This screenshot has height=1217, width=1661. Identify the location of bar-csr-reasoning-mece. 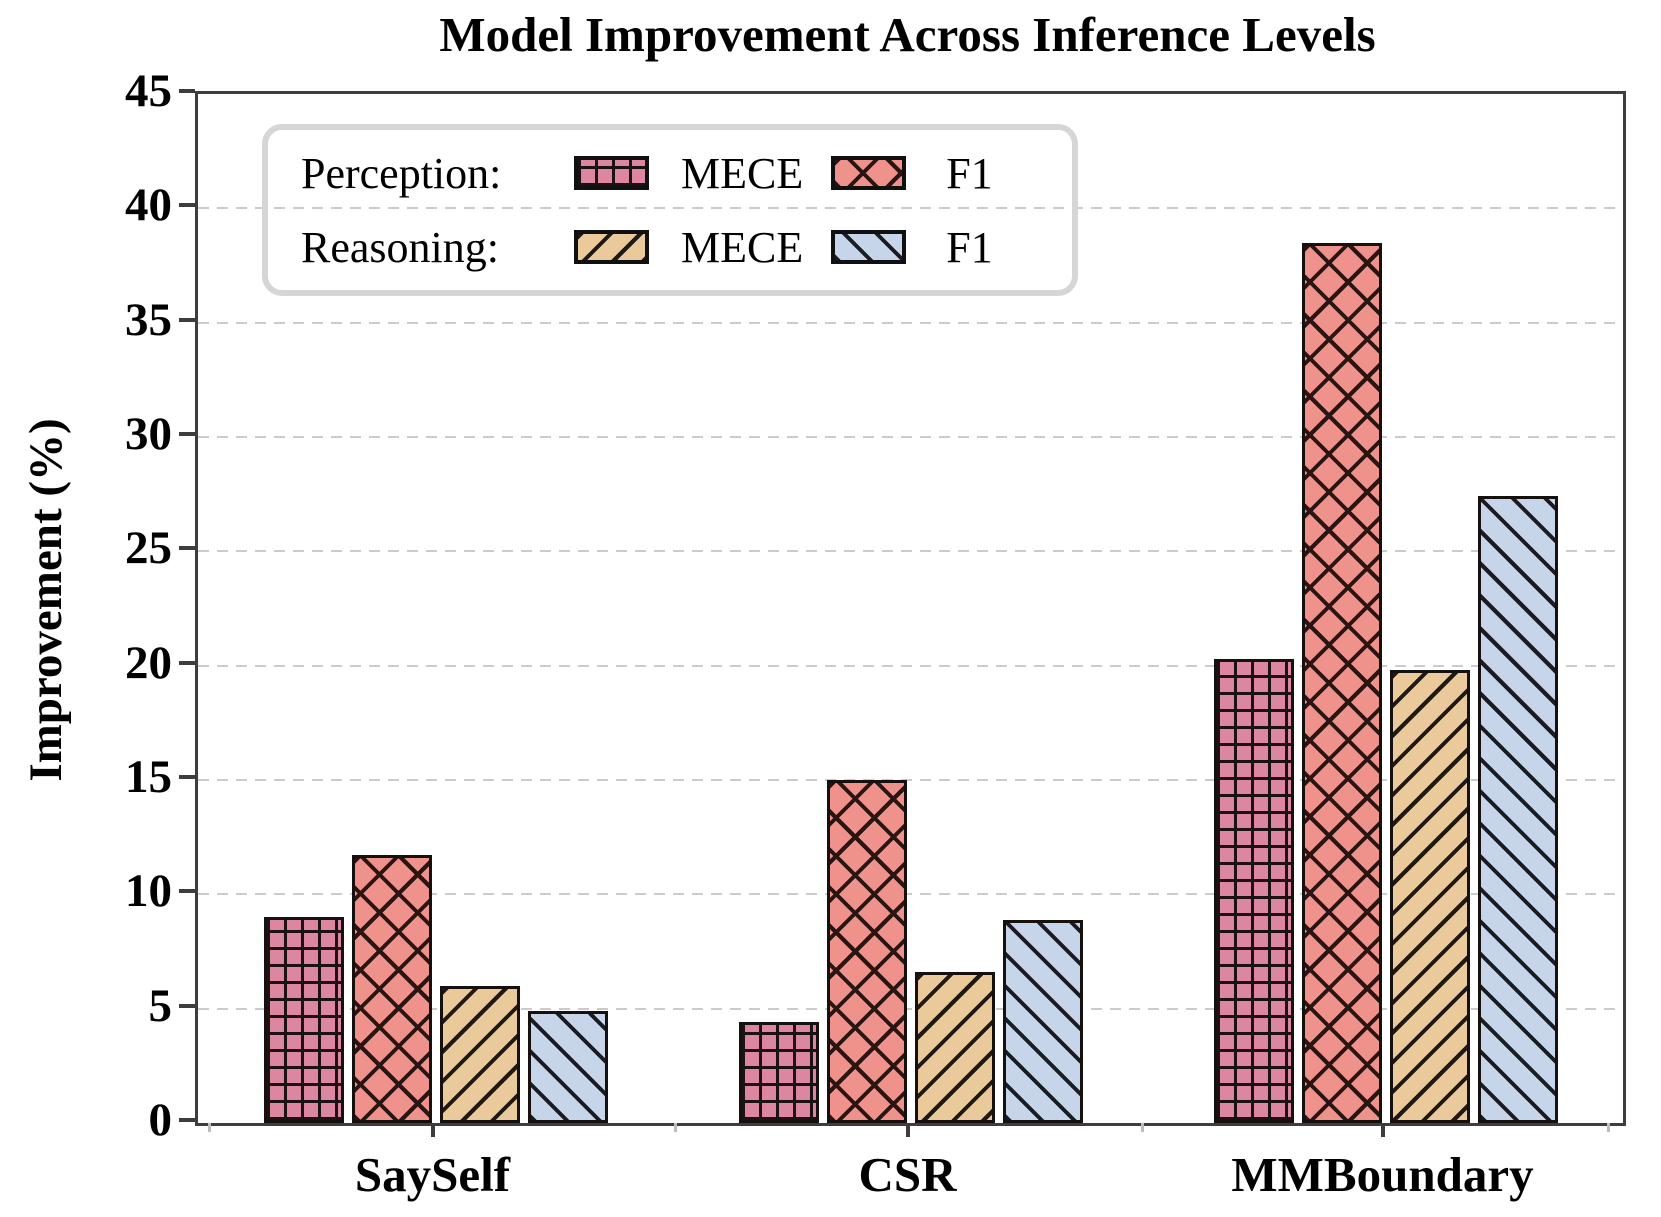
(954, 1047).